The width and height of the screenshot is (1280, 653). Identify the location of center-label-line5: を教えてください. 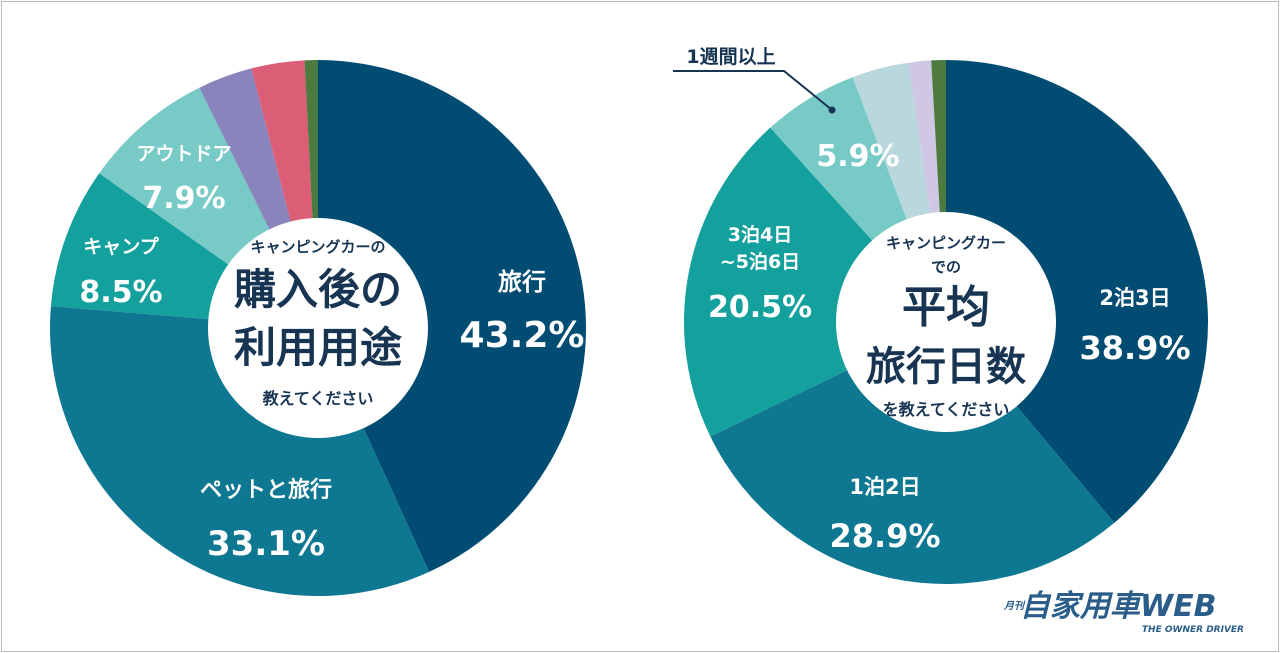
(946, 409).